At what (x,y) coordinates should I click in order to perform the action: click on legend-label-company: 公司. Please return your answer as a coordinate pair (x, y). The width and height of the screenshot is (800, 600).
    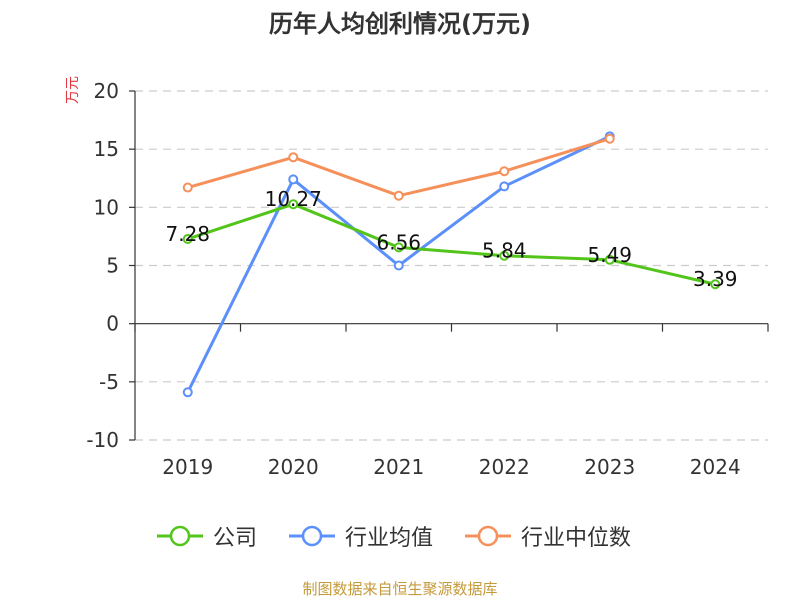
    Looking at the image, I should click on (235, 538).